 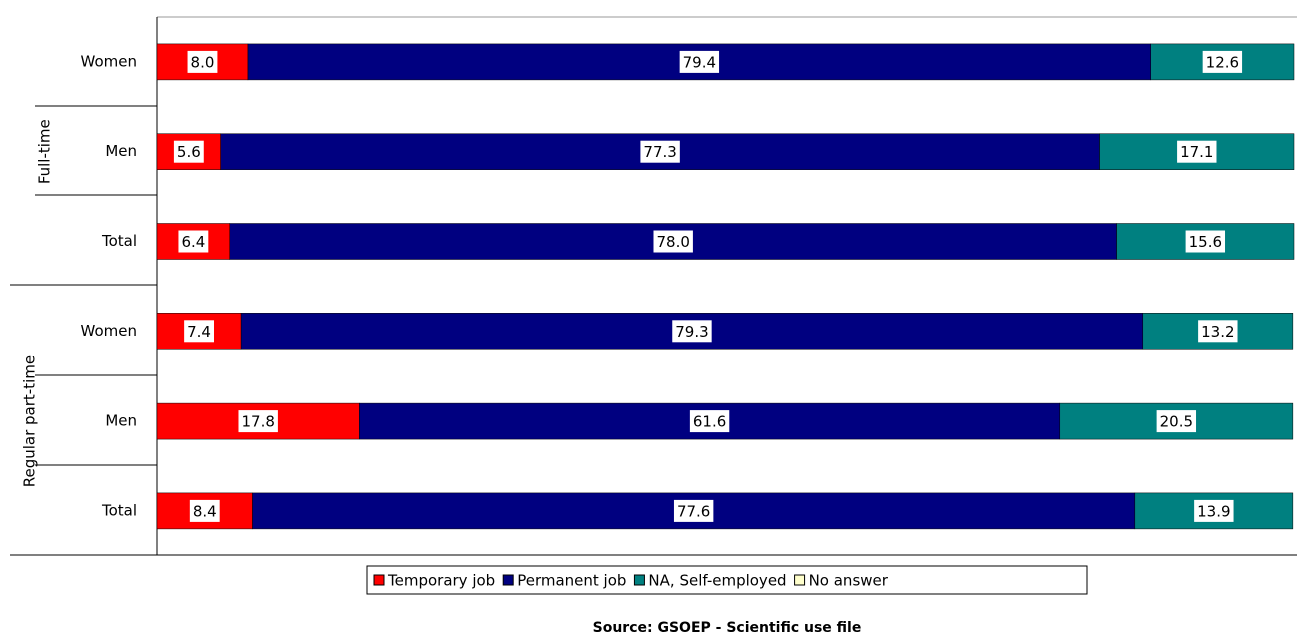 What do you see at coordinates (849, 581) in the screenshot?
I see `legend-label: No answer` at bounding box center [849, 581].